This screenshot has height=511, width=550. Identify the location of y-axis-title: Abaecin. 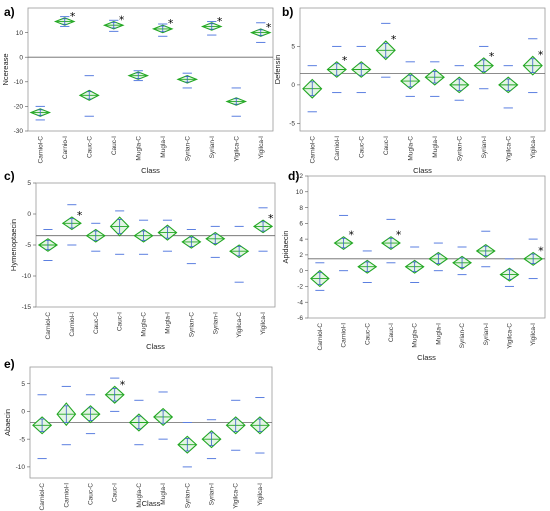
(7, 422).